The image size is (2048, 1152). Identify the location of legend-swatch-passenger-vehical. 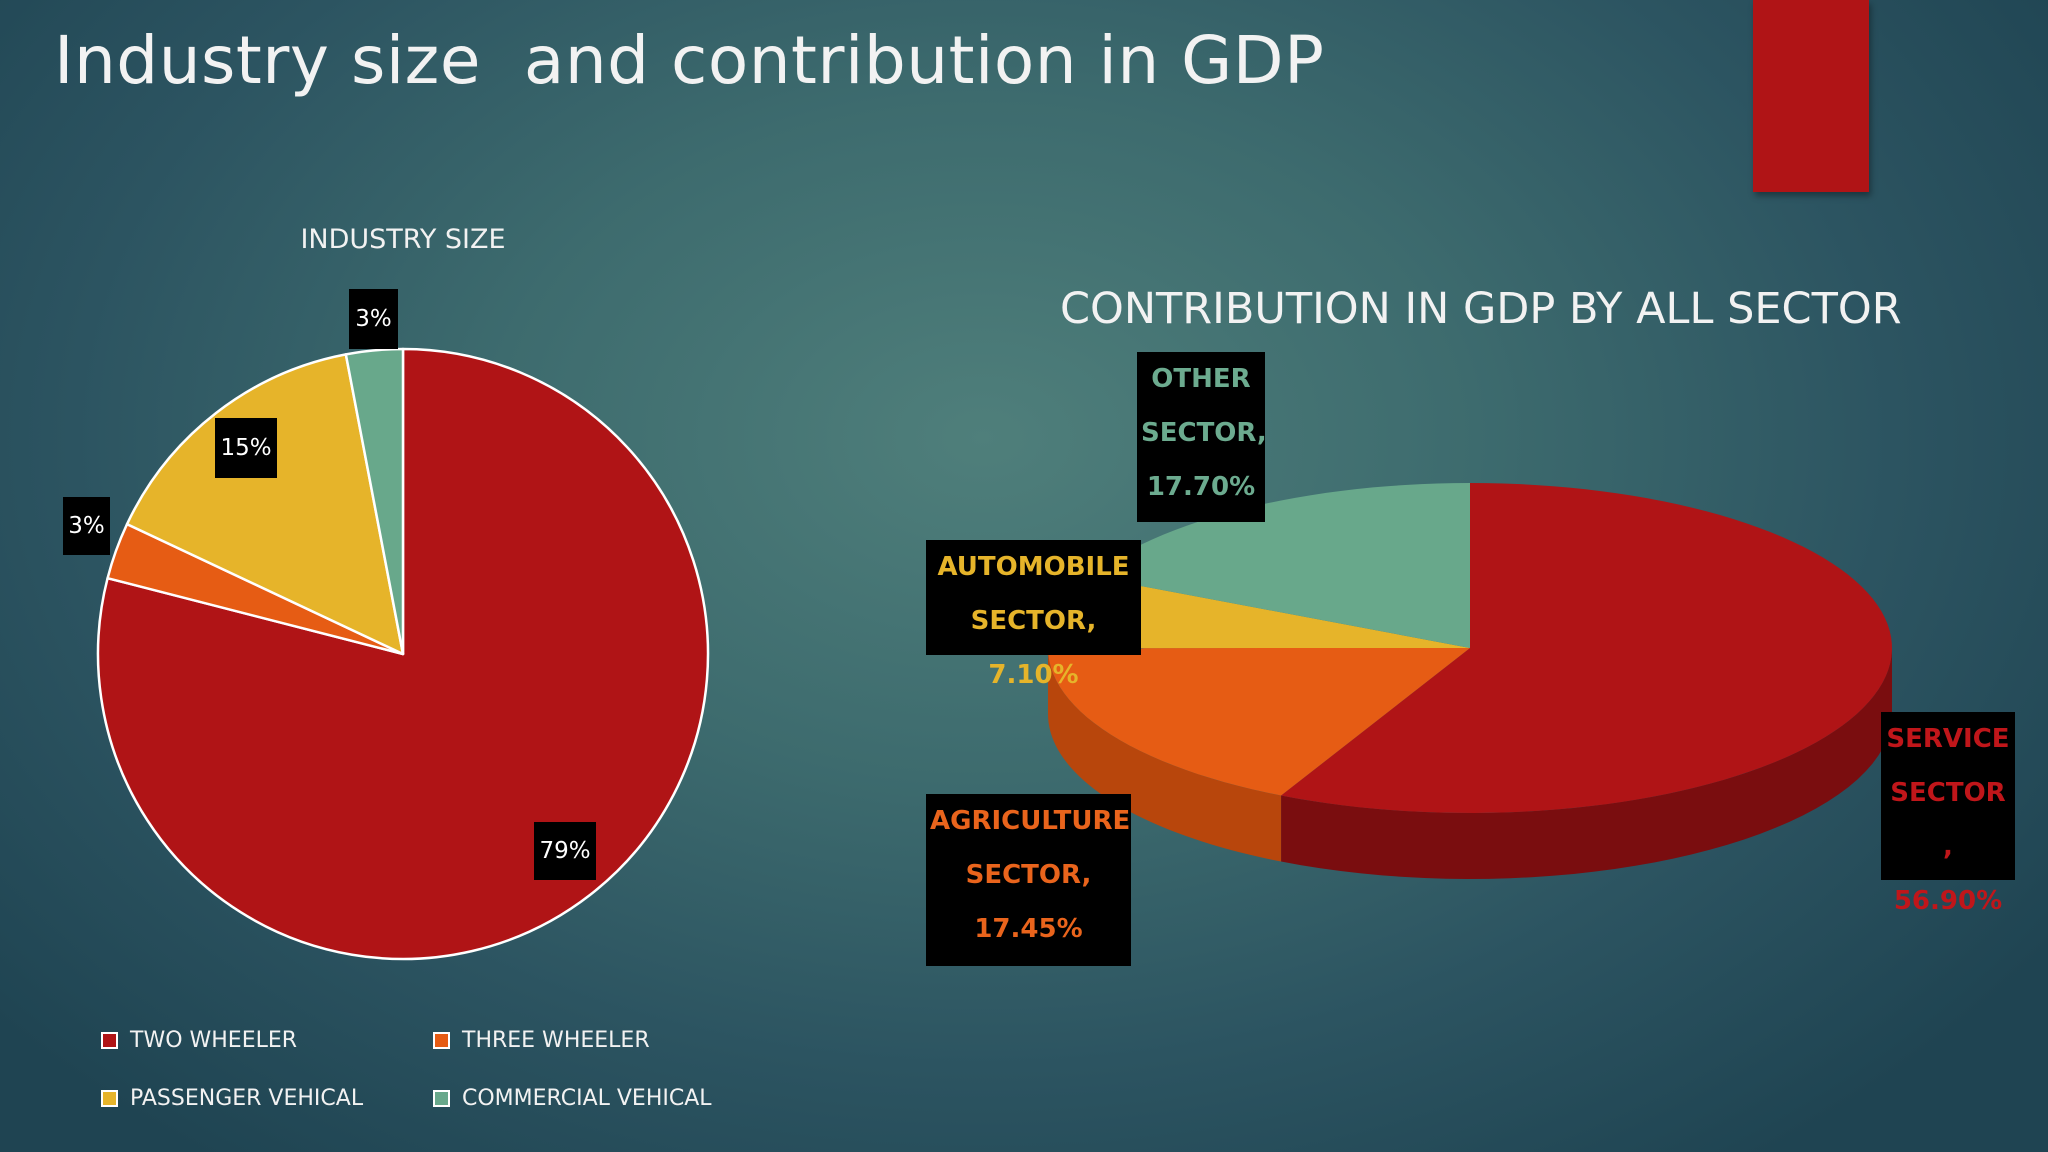
(109, 1098).